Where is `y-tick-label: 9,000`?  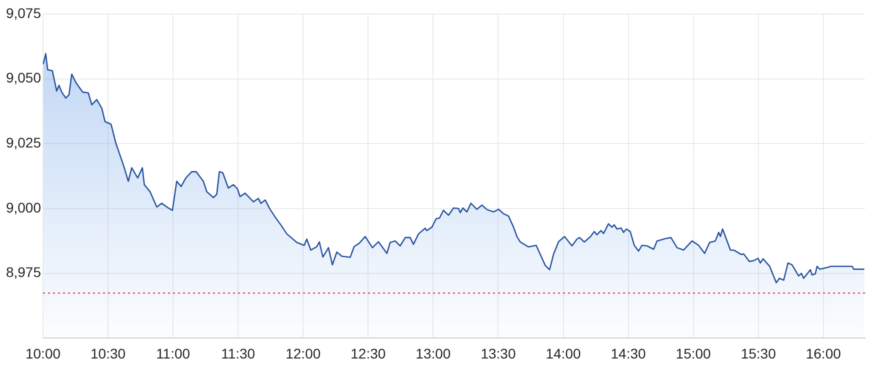 y-tick-label: 9,000 is located at coordinates (24, 207).